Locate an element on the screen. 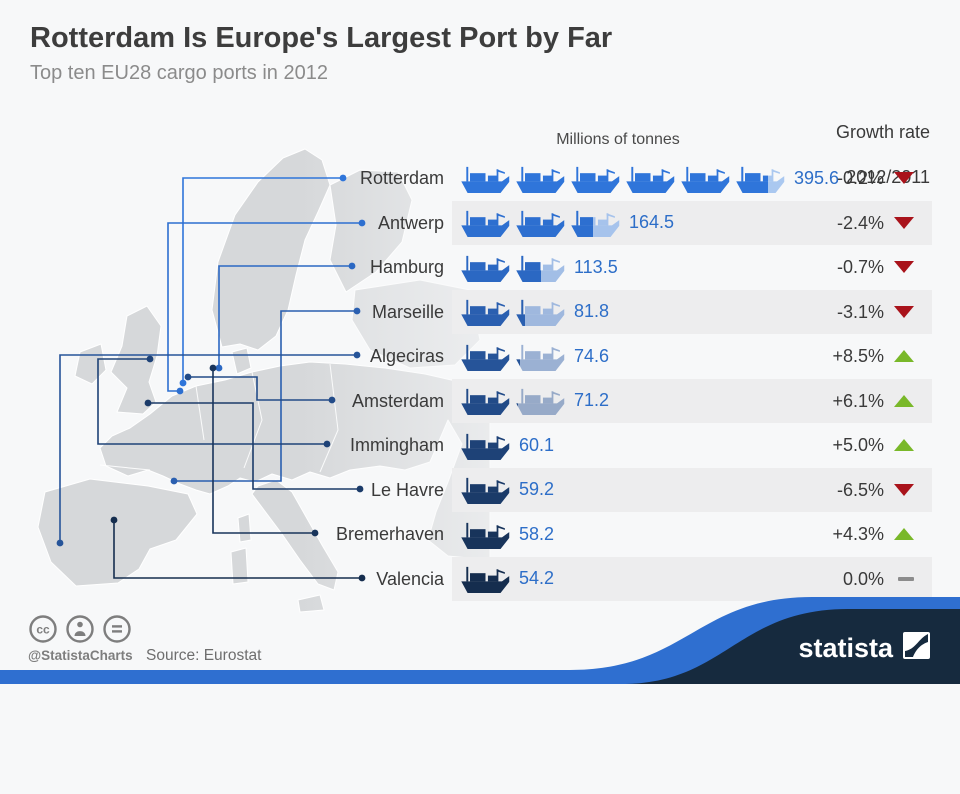 This screenshot has height=794, width=960. table-row: Immingham 60.1 +5.0% is located at coordinates (480, 445).